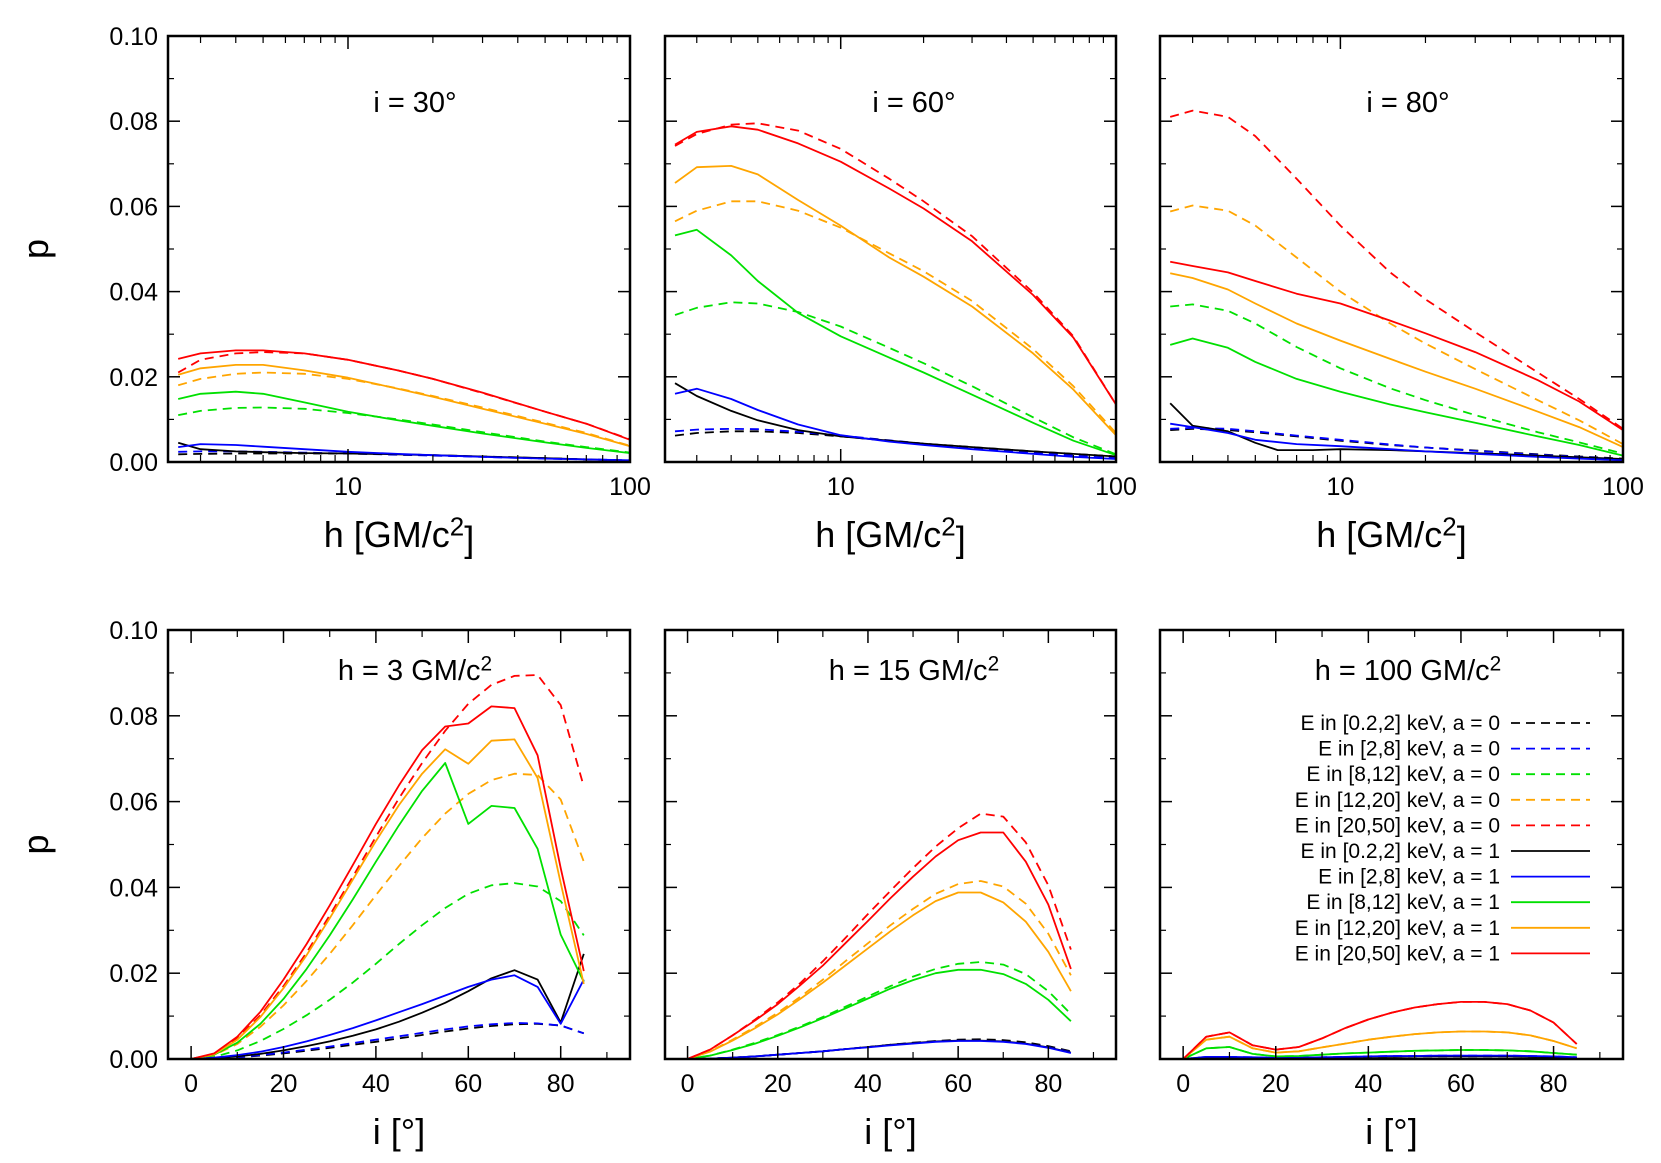  I want to click on panel-title: i = 30°, so click(414, 103).